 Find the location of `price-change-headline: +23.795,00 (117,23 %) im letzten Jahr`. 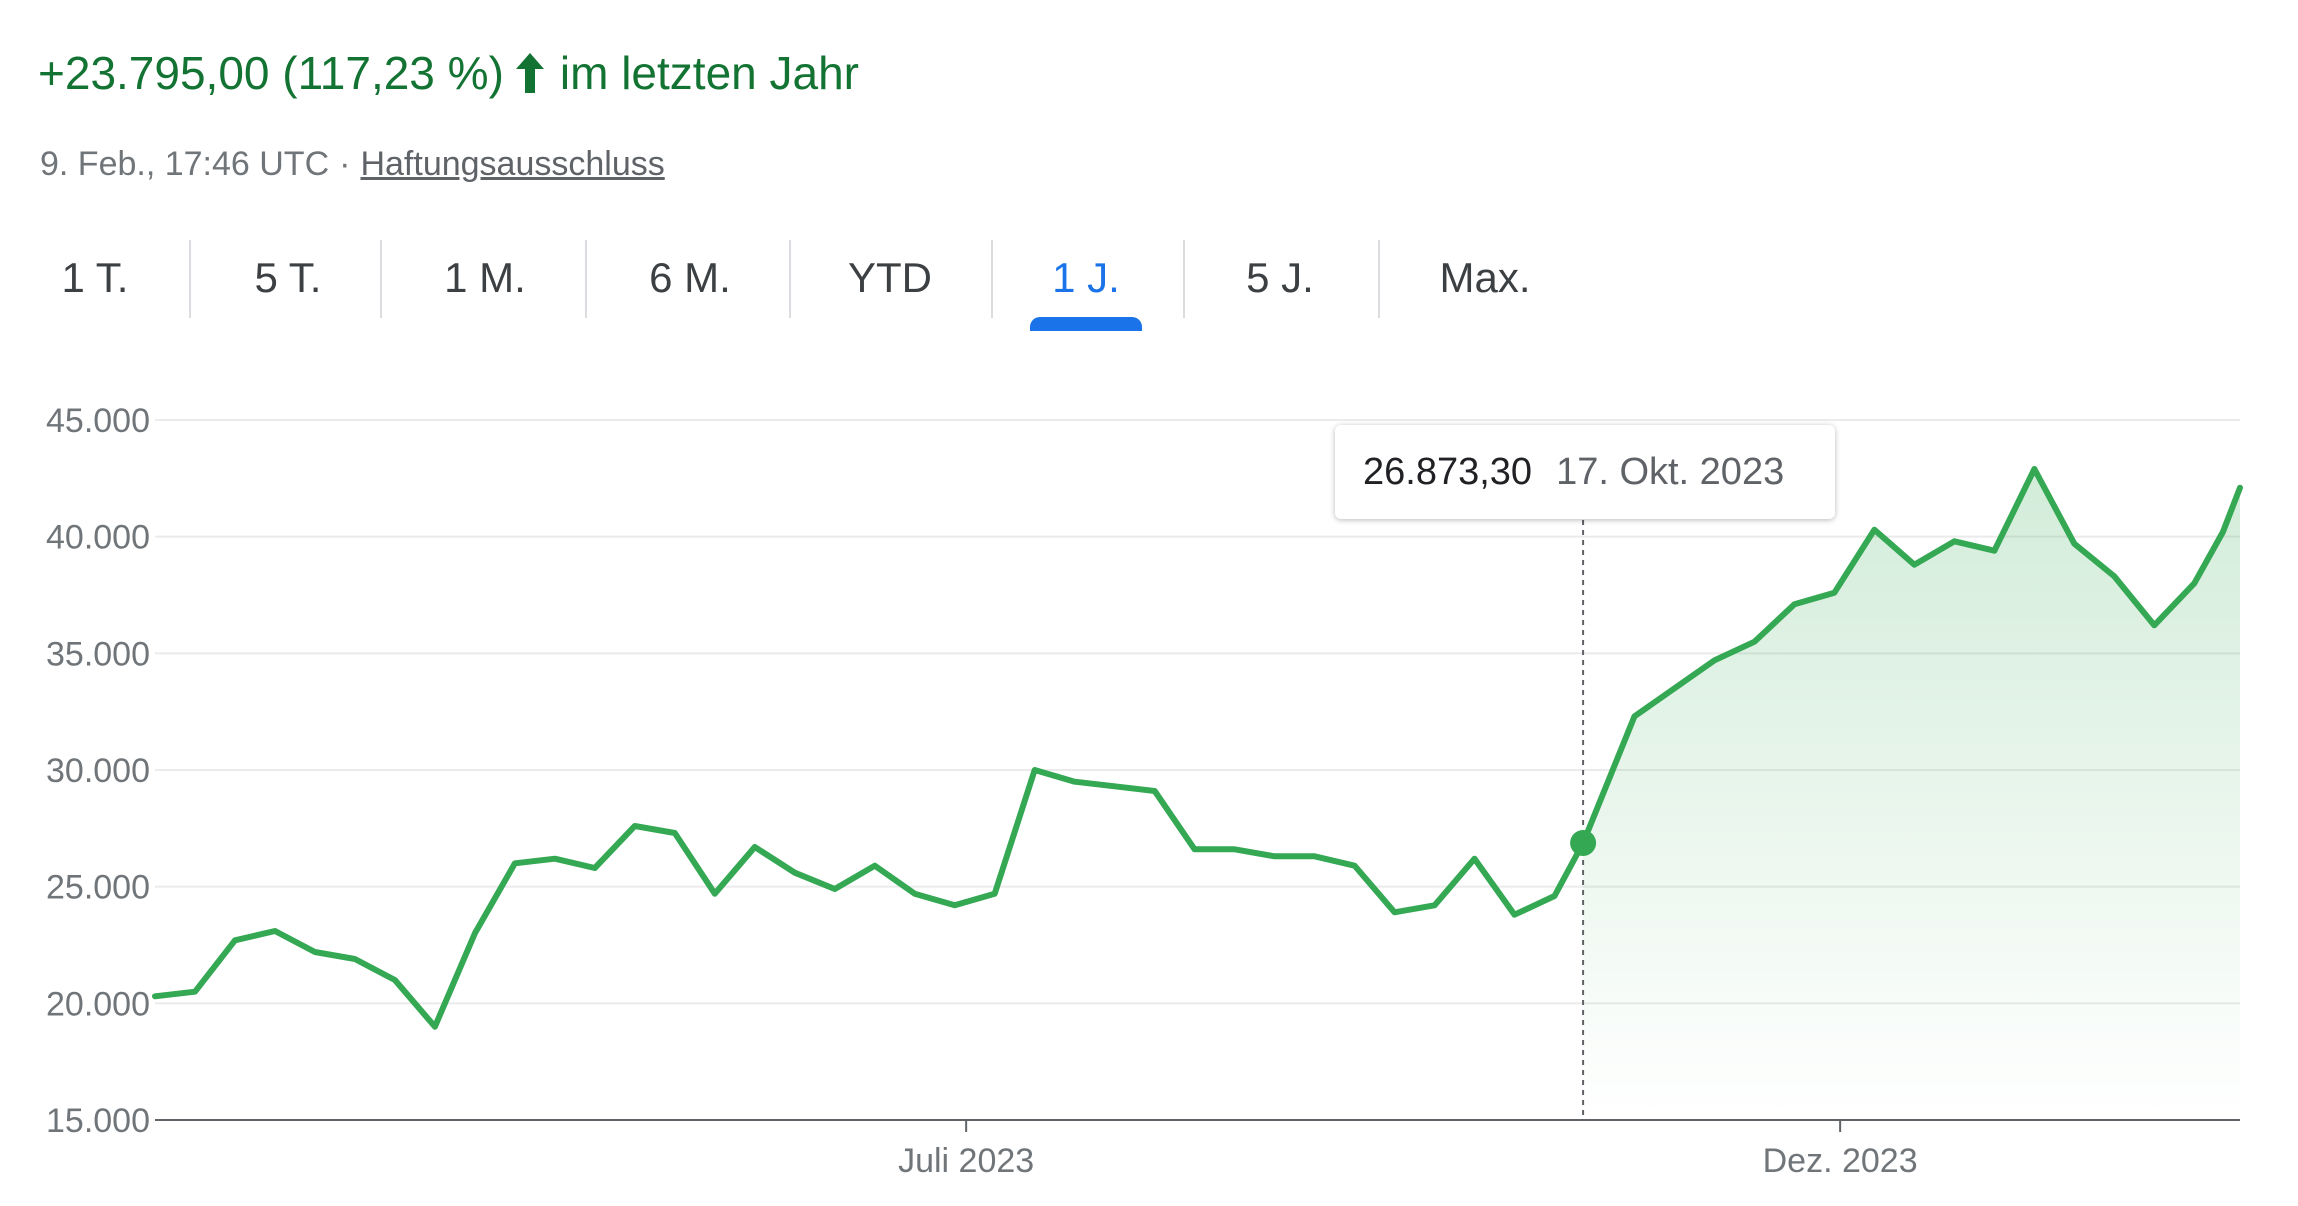

price-change-headline: +23.795,00 (117,23 %) im letzten Jahr is located at coordinates (448, 73).